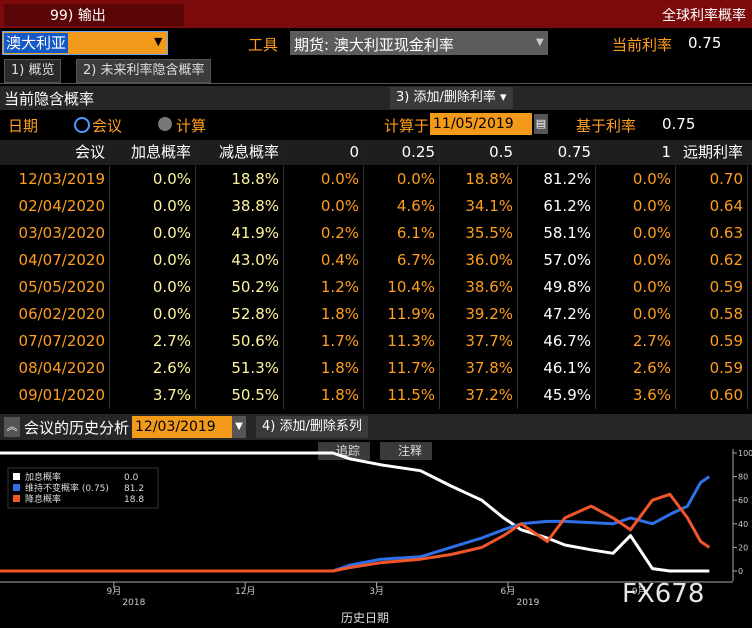 This screenshot has width=752, height=628. Describe the element at coordinates (324, 341) in the screenshot. I see `table-cell: 1.7%` at that location.